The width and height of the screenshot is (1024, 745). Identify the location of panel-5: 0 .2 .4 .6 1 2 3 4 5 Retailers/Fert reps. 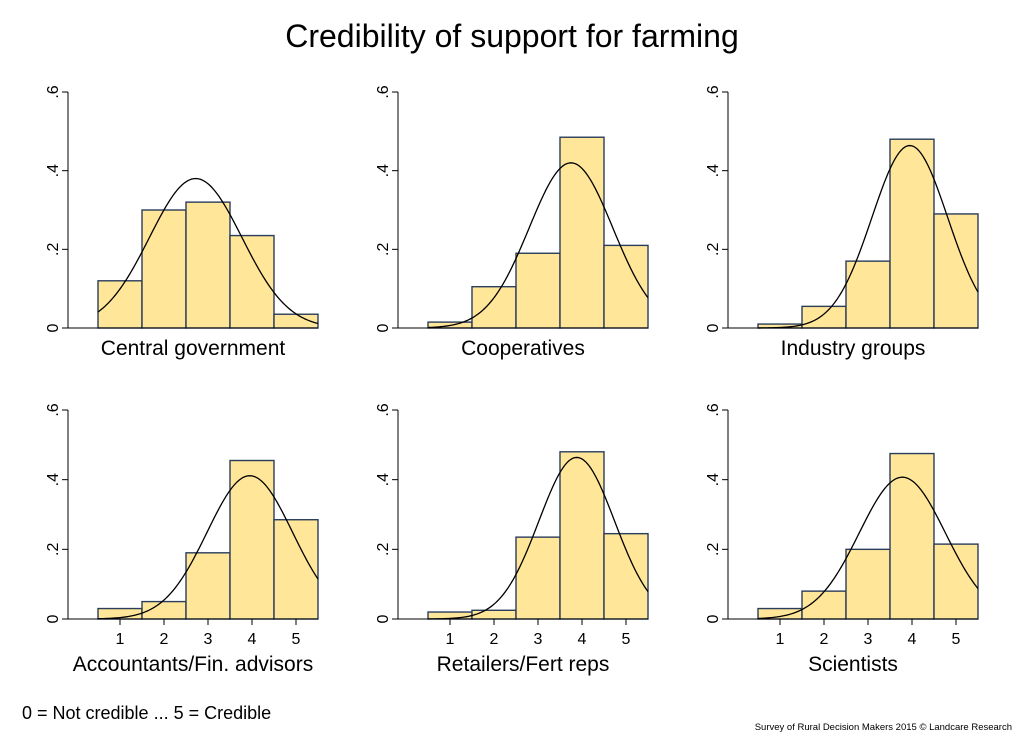
(512, 539).